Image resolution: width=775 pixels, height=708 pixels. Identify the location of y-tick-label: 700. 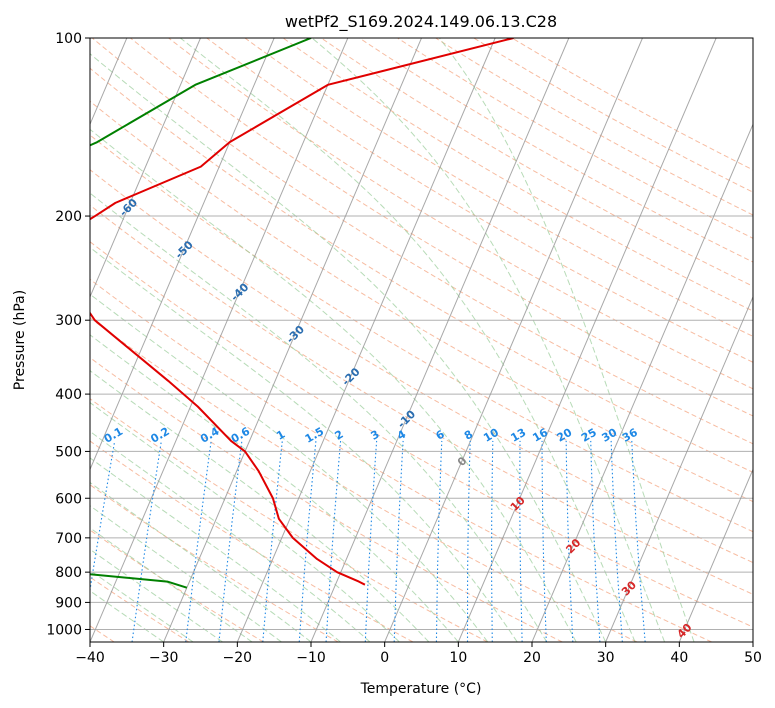
(68, 539).